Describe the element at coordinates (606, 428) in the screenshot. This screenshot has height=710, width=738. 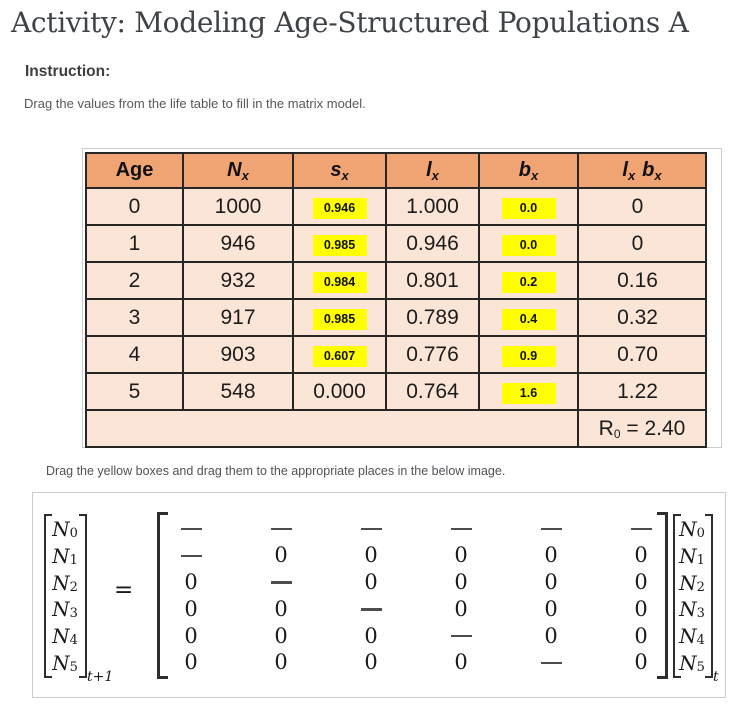
I see `r0-symbol: R` at that location.